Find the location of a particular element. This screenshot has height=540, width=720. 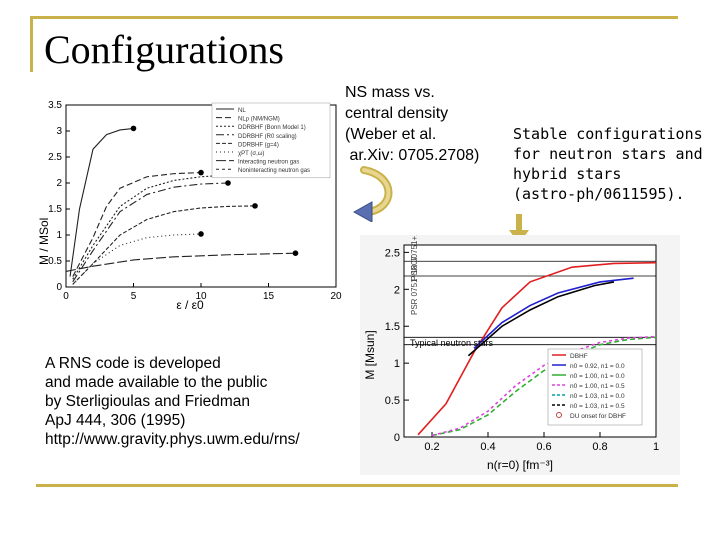

legend-label: χPT (σ,ω) is located at coordinates (251, 154).